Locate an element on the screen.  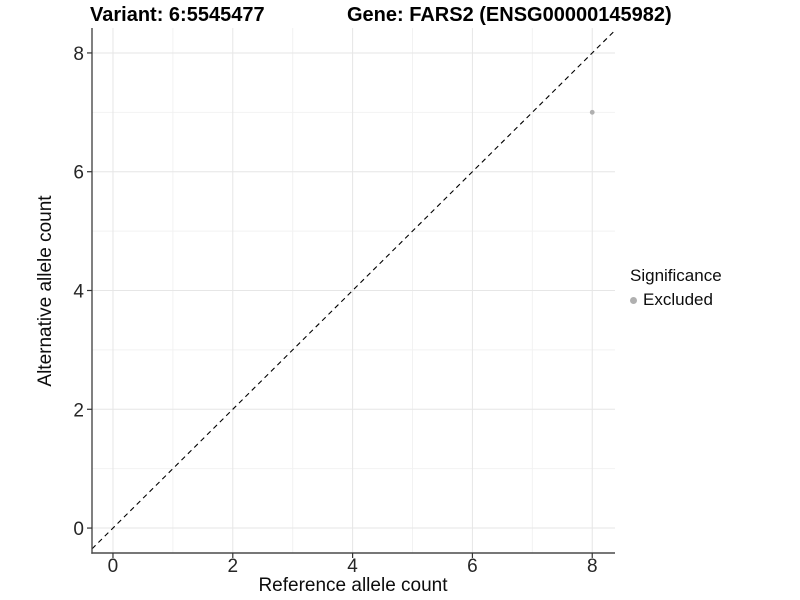
legend-items: Excluded is located at coordinates (676, 300).